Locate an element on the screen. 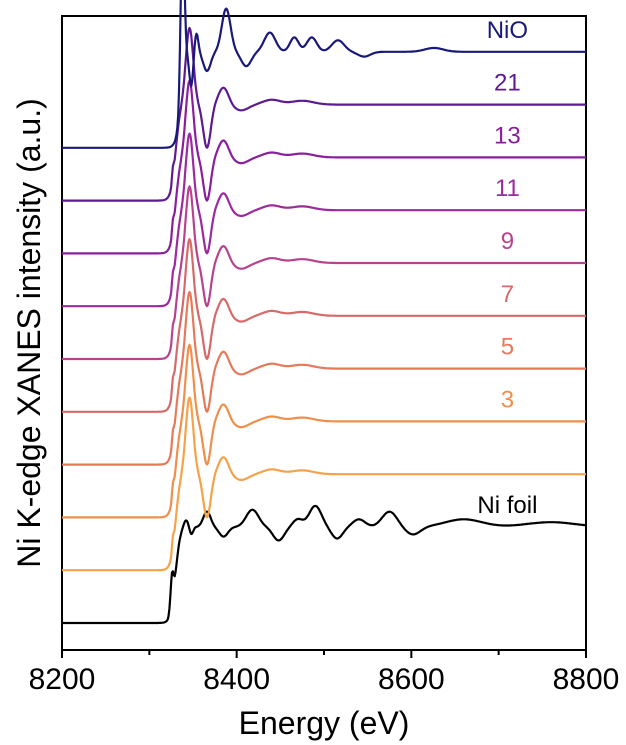 The width and height of the screenshot is (626, 745). series-label: 11 is located at coordinates (507, 188).